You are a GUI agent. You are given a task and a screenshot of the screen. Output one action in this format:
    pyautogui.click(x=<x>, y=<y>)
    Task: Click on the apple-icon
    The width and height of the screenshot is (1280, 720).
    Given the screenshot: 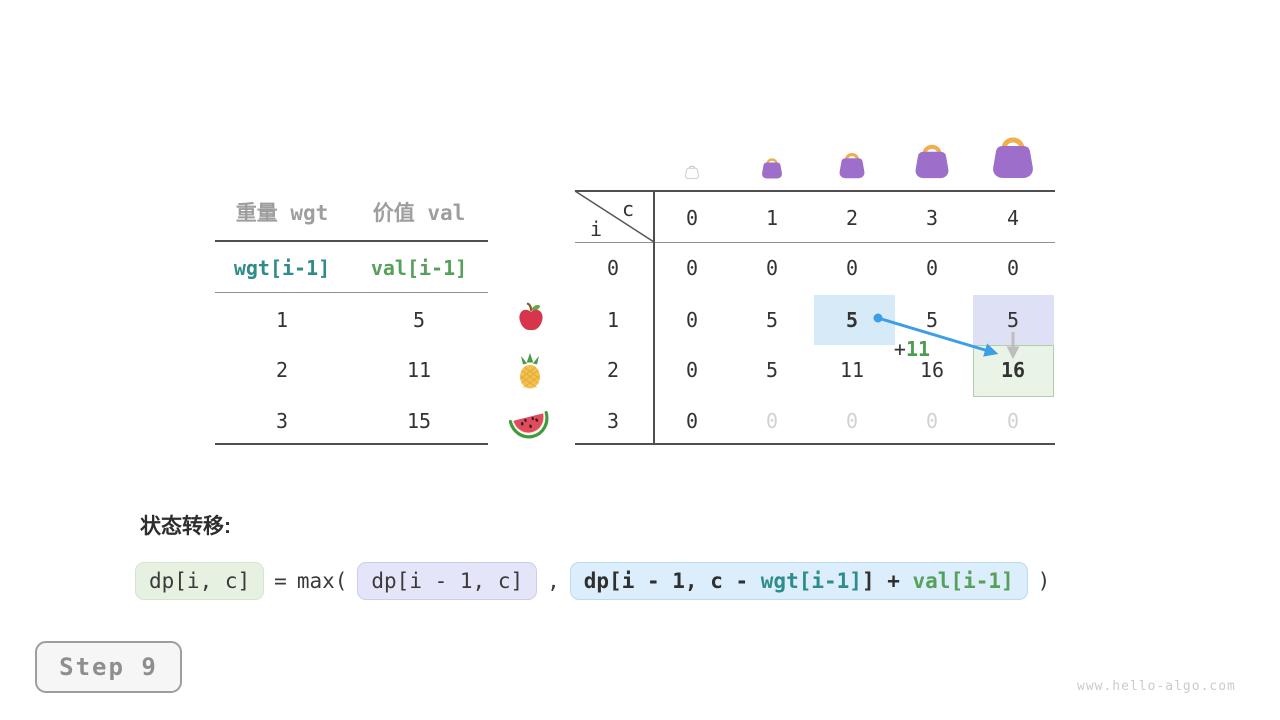 What is the action you would take?
    pyautogui.click(x=531, y=316)
    